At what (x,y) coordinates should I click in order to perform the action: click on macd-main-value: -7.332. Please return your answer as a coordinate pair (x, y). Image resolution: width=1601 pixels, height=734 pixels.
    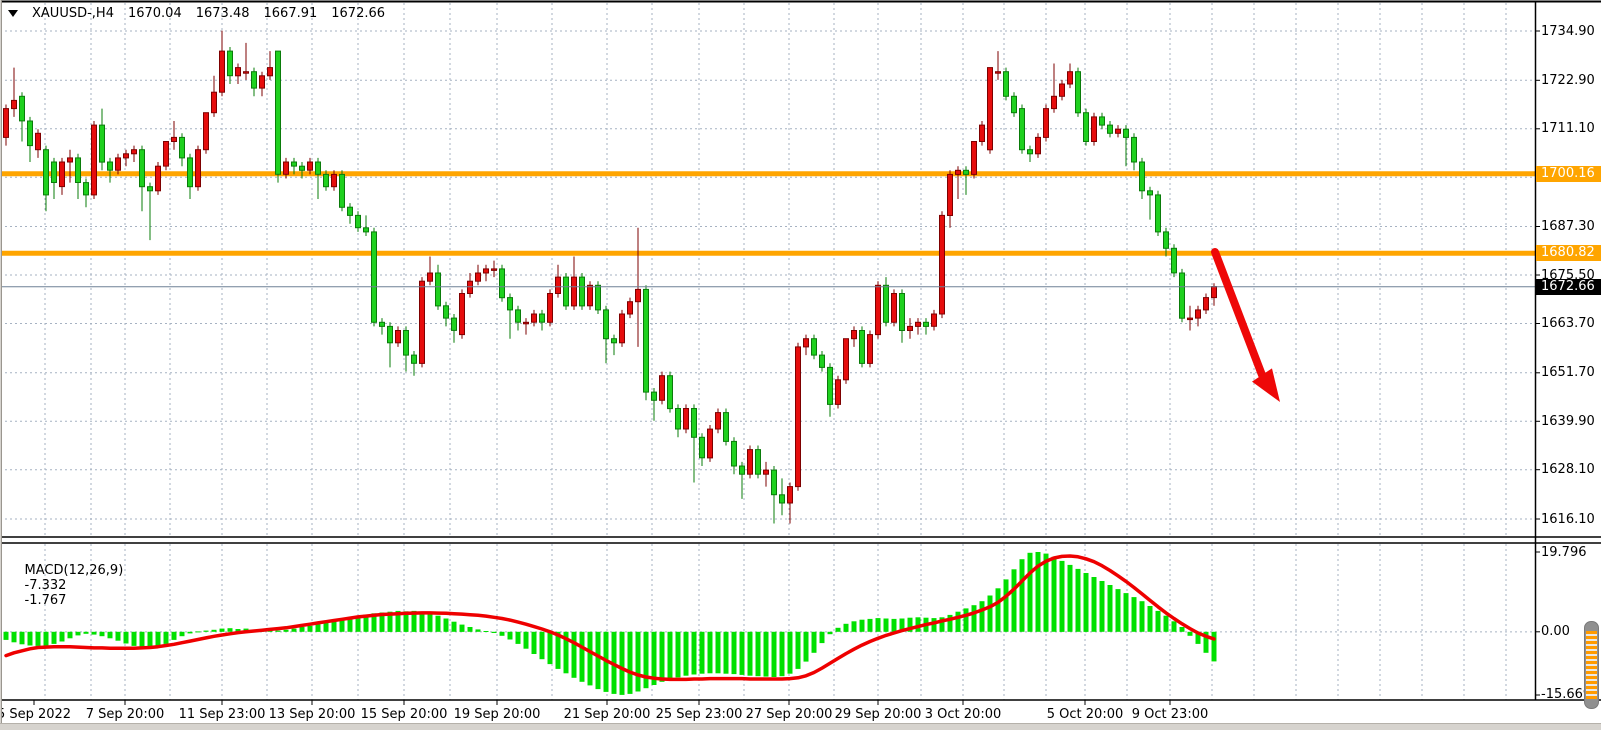
    Looking at the image, I should click on (45, 585).